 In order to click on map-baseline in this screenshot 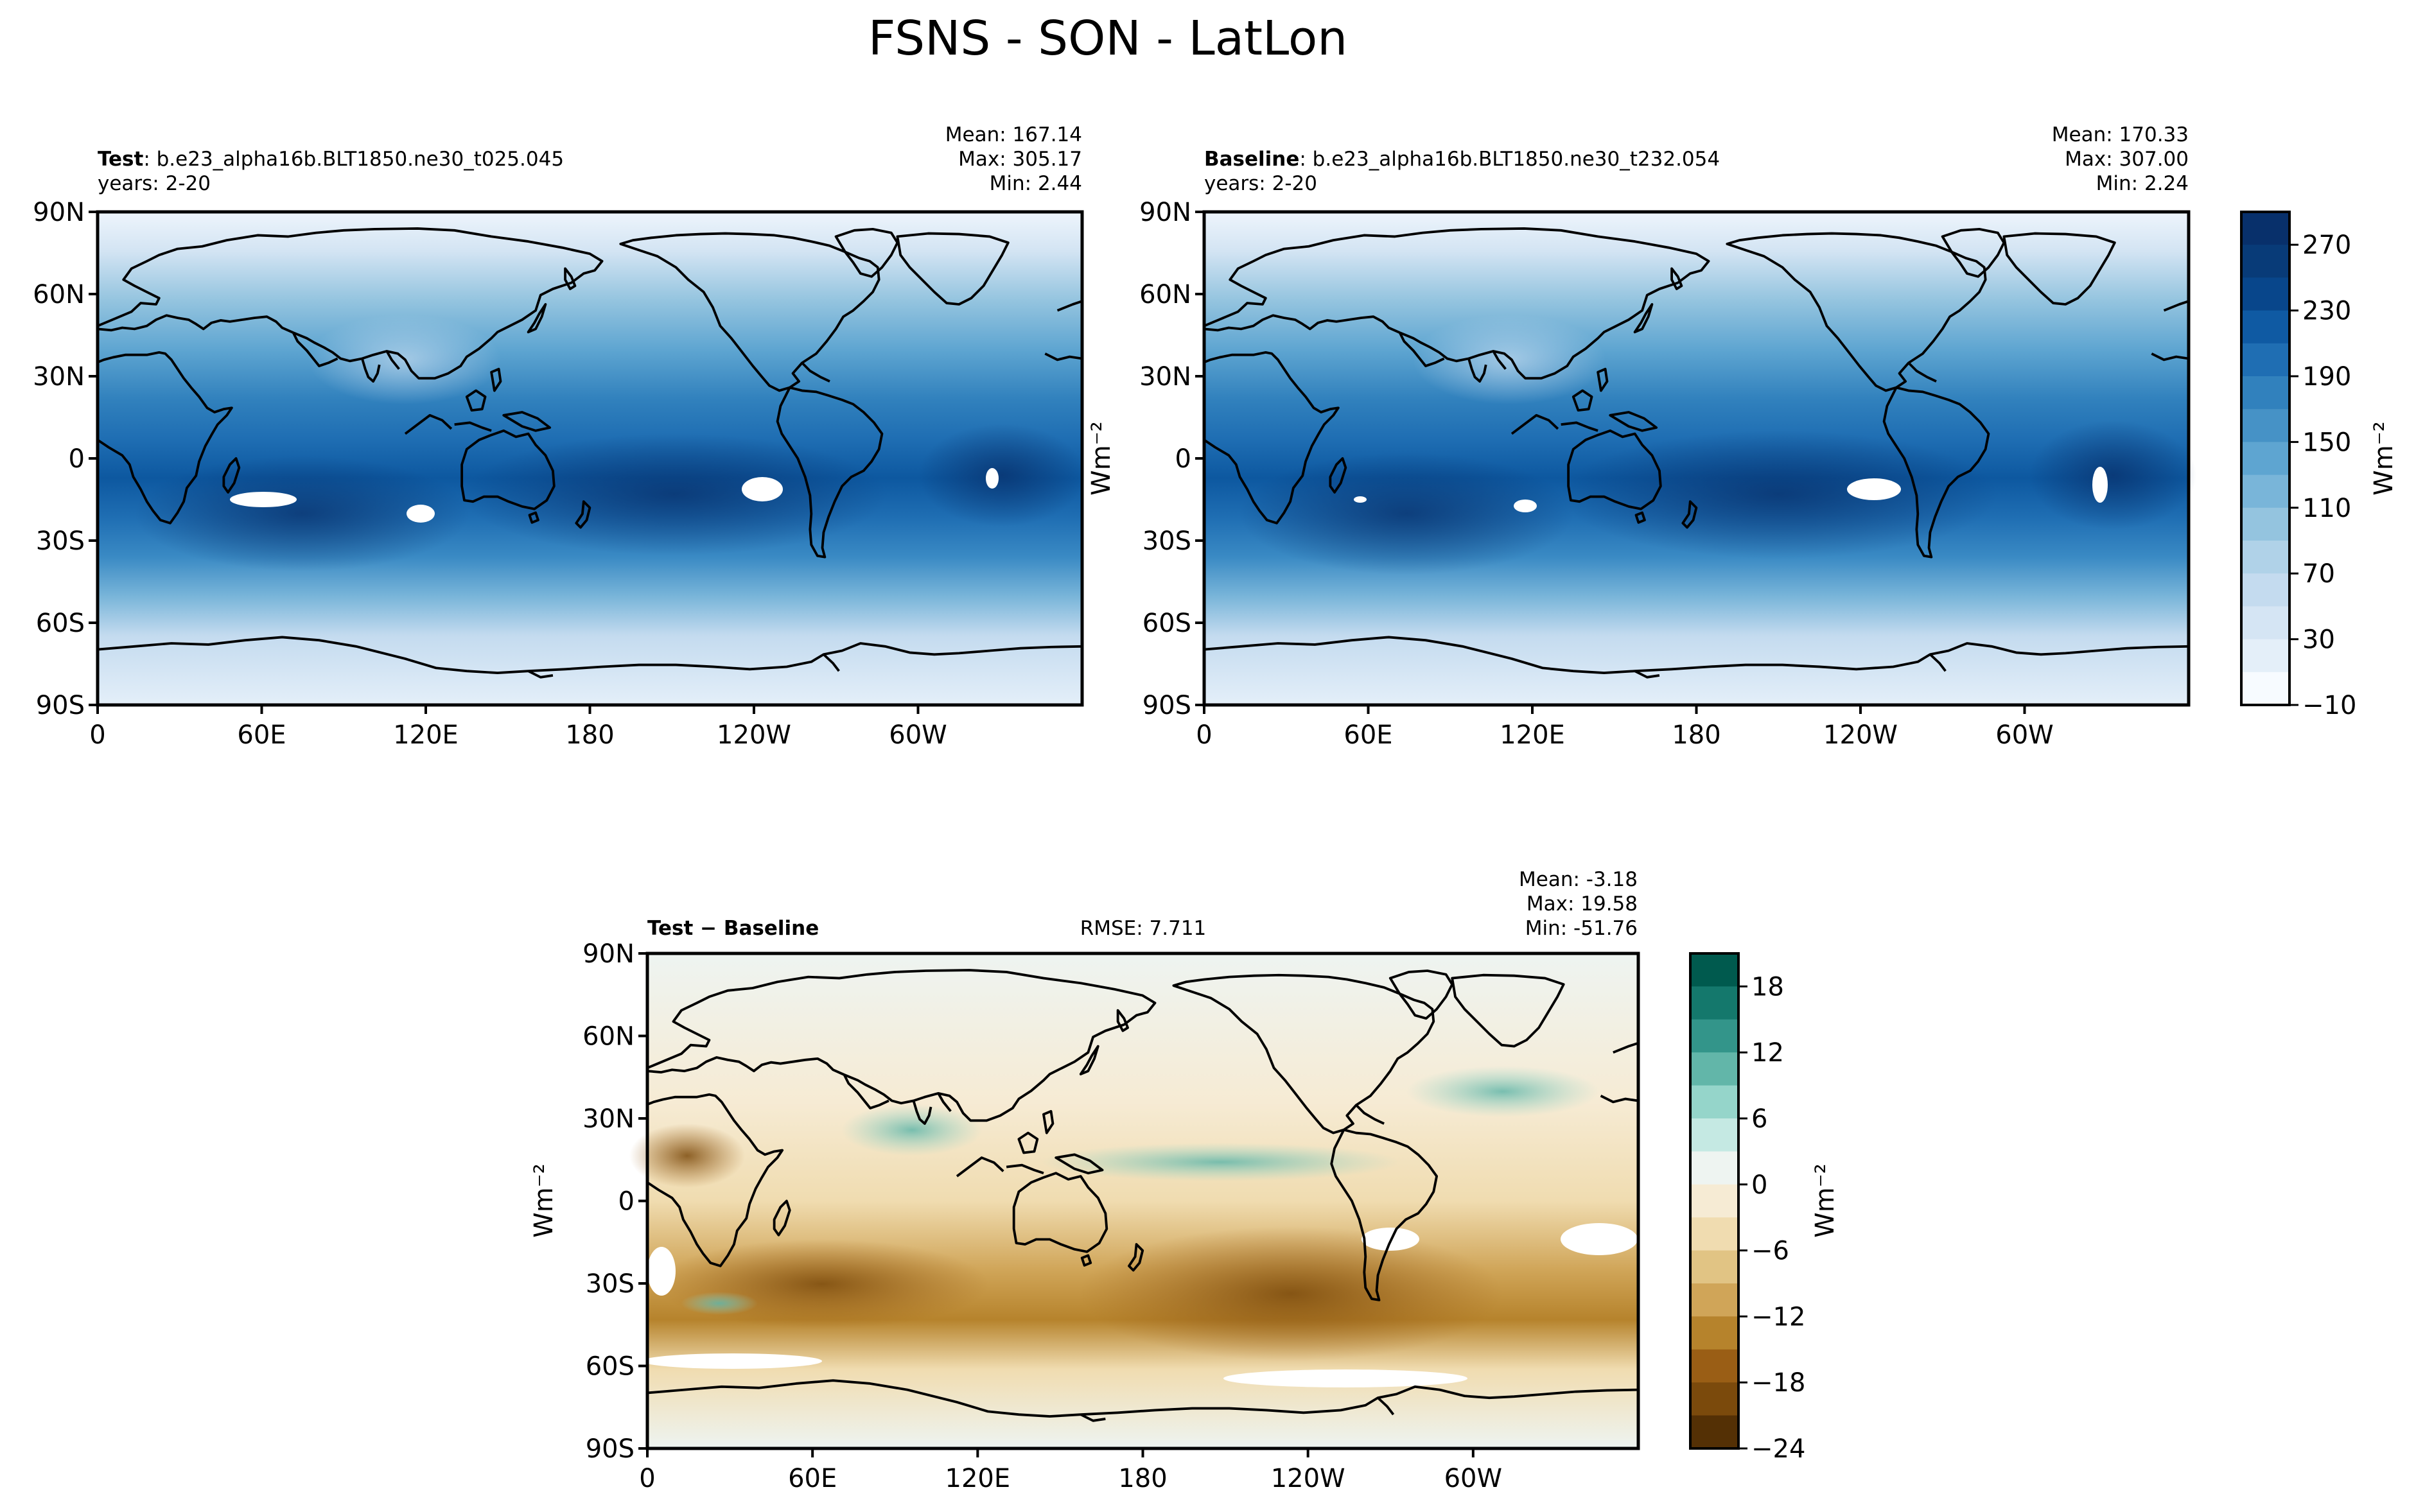, I will do `click(1699, 458)`.